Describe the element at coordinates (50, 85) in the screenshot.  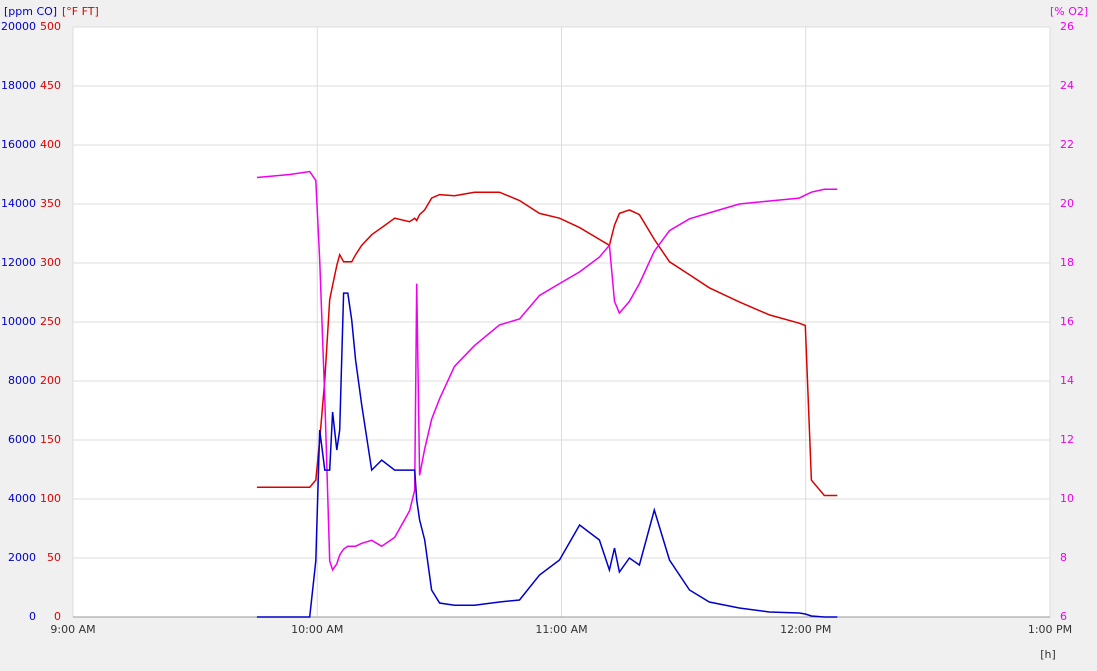
I see `y-tick-label: 450` at that location.